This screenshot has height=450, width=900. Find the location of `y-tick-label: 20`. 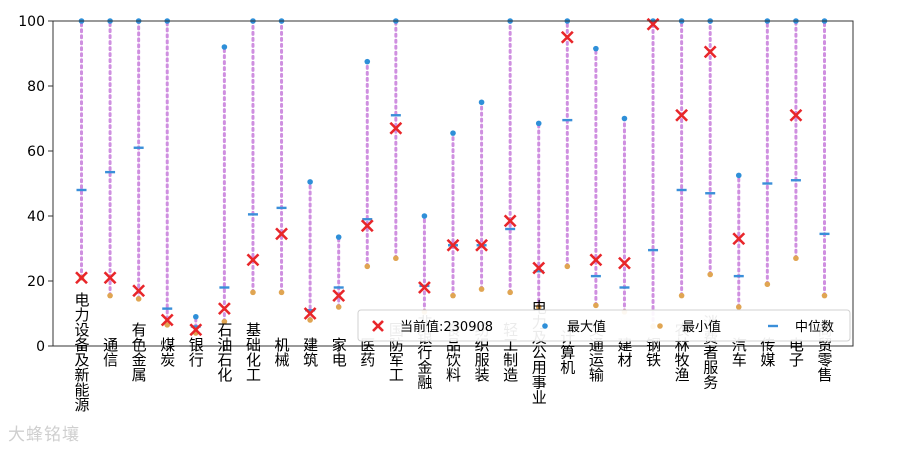

y-tick-label: 20 is located at coordinates (36, 282).